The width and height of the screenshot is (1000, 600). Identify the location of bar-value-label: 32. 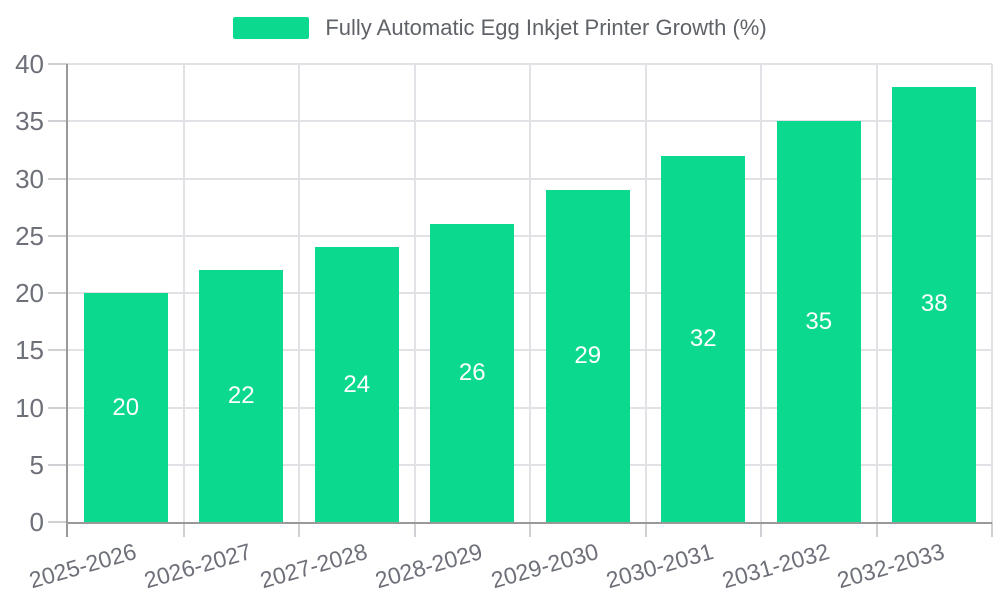
(703, 338).